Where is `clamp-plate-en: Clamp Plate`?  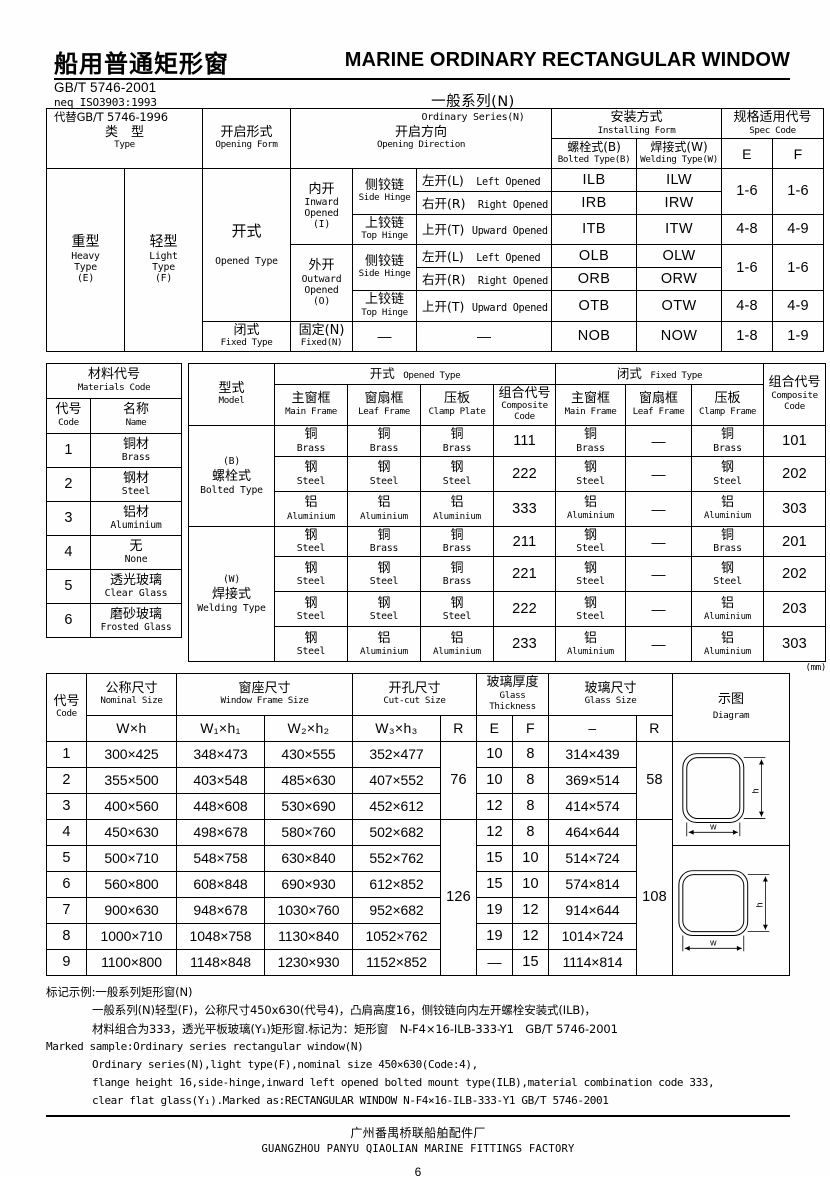 clamp-plate-en: Clamp Plate is located at coordinates (457, 411).